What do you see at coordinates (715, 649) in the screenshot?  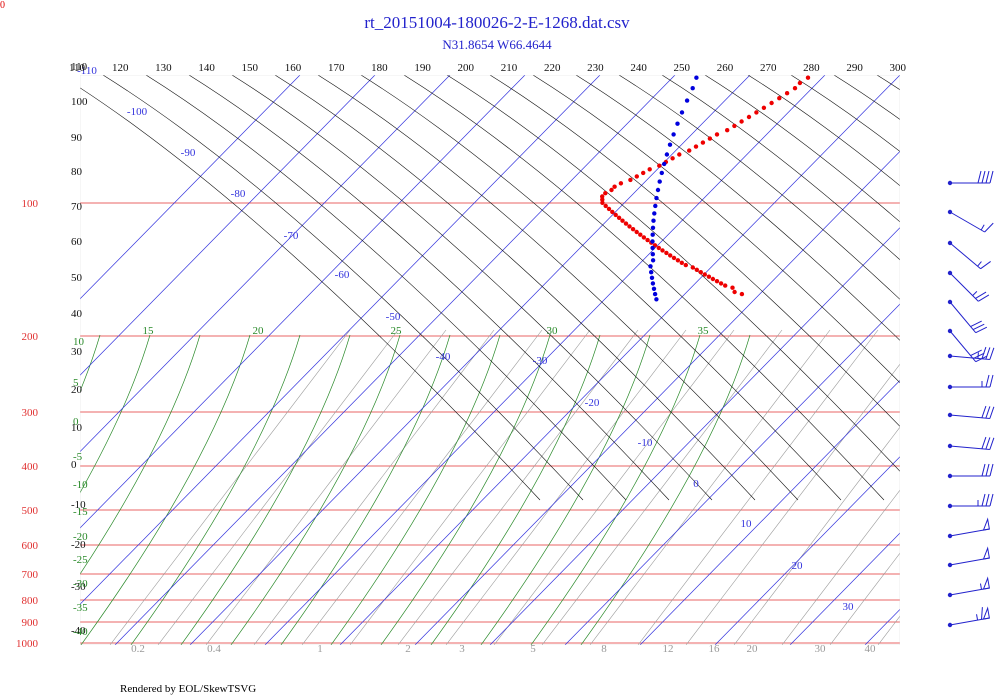 I see `mixing-ratio-label: 16` at bounding box center [715, 649].